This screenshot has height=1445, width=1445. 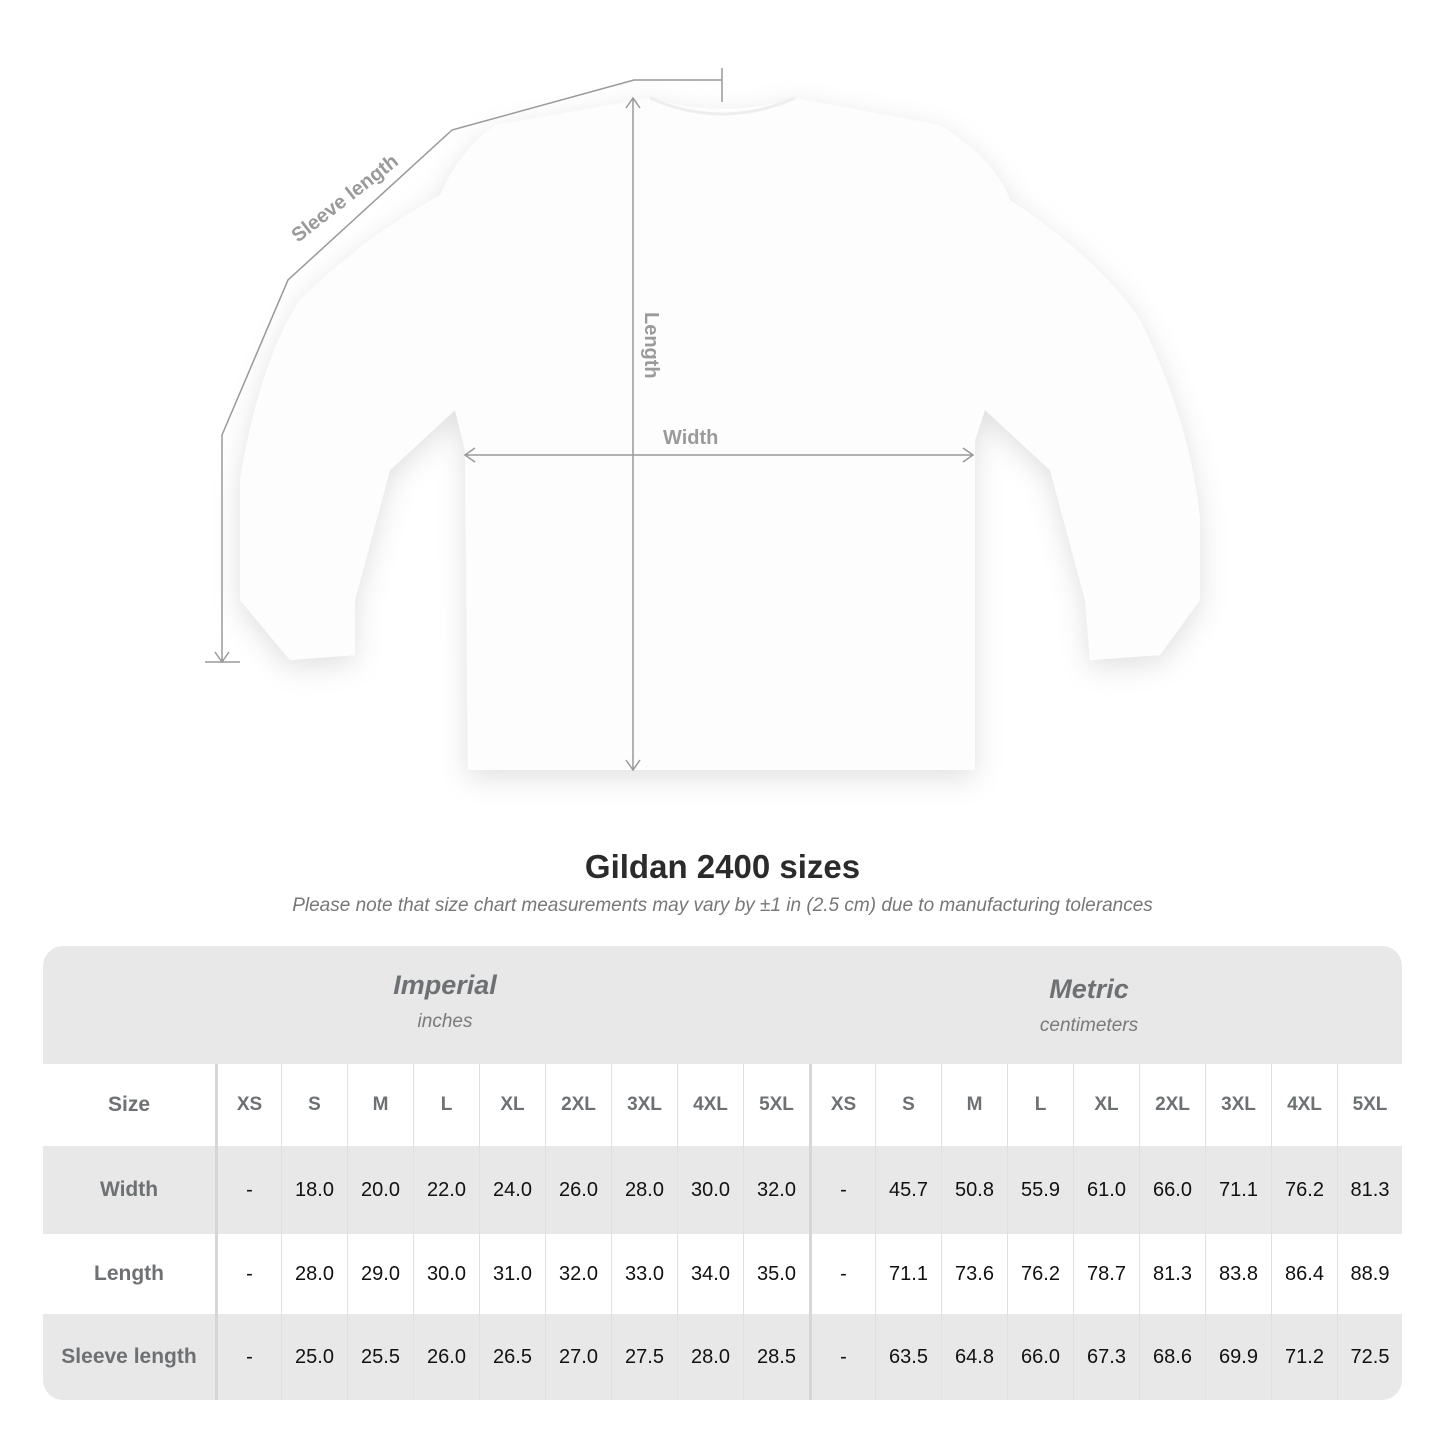 What do you see at coordinates (445, 1021) in the screenshot?
I see `imperial-unit: inches` at bounding box center [445, 1021].